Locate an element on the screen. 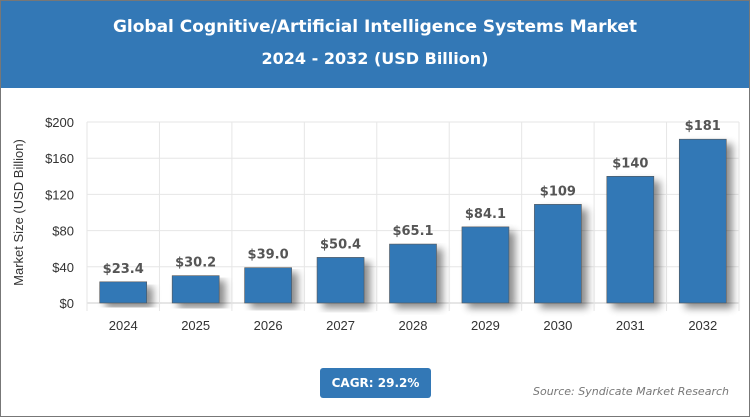 The image size is (750, 418). data-label: $50.4 is located at coordinates (340, 244).